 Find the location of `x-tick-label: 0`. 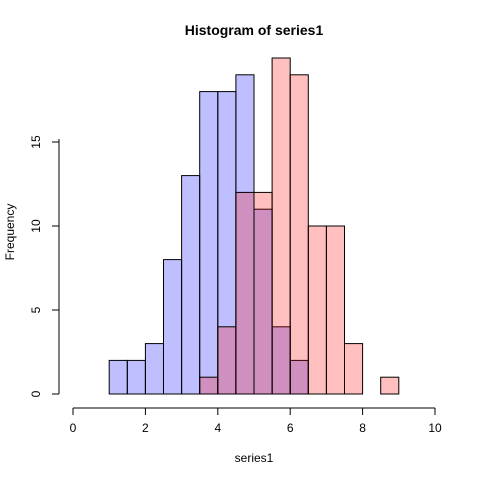

x-tick-label: 0 is located at coordinates (73, 428).